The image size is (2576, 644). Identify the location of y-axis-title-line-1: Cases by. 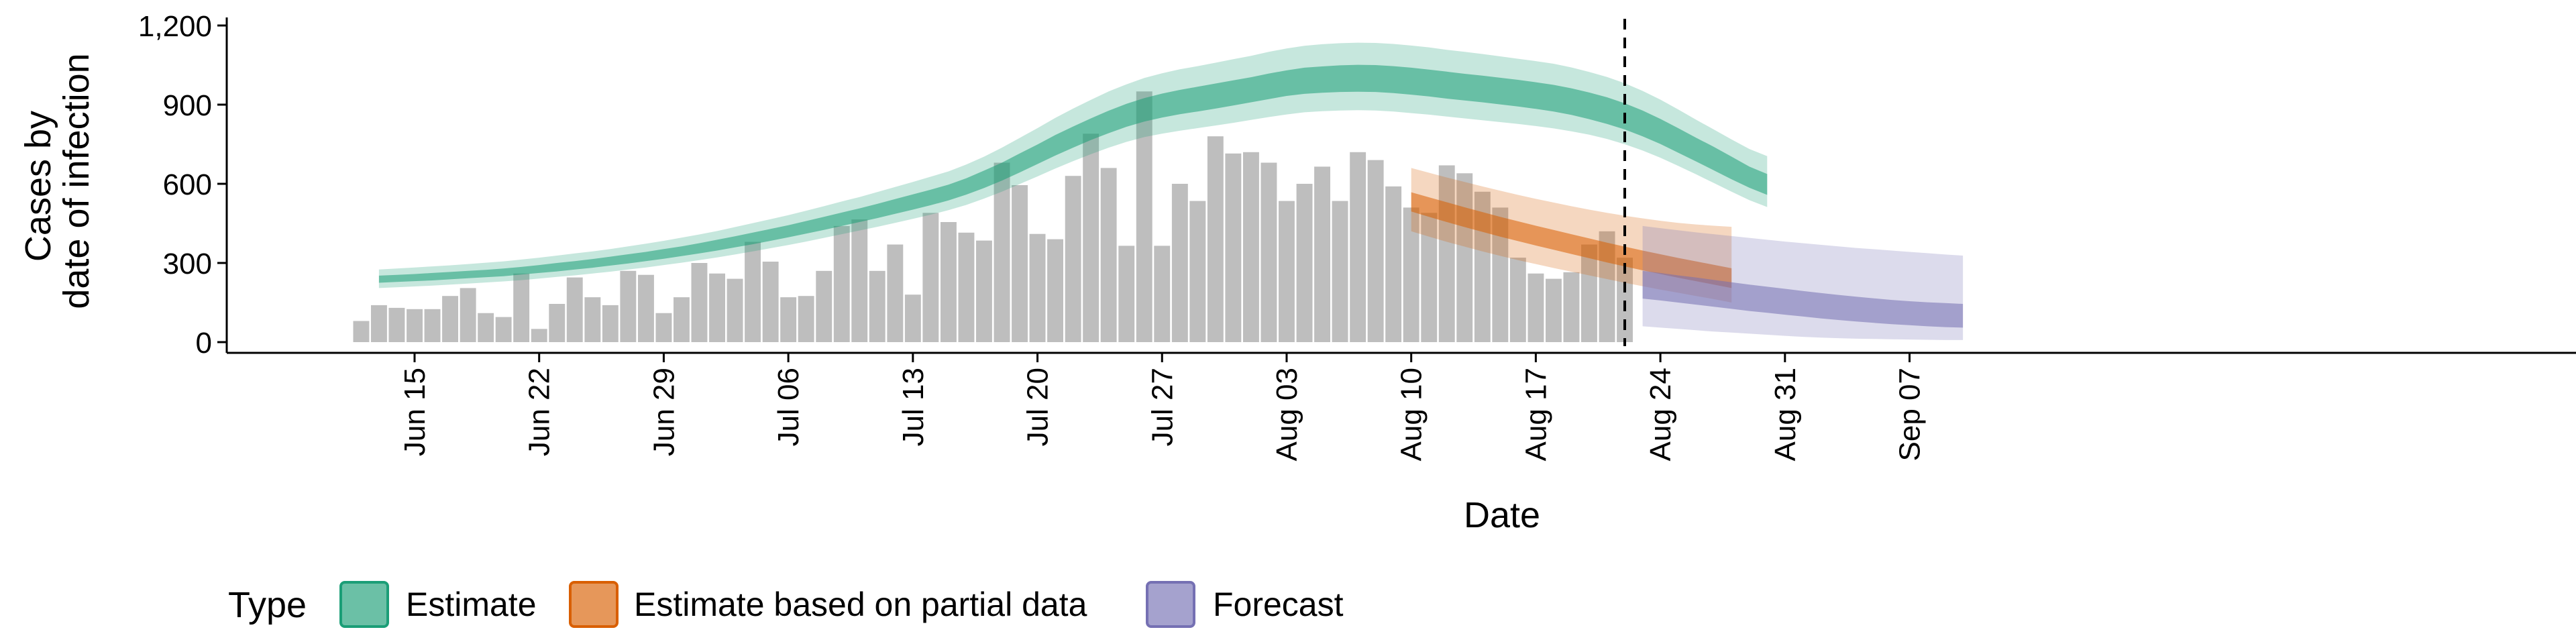
(38, 186).